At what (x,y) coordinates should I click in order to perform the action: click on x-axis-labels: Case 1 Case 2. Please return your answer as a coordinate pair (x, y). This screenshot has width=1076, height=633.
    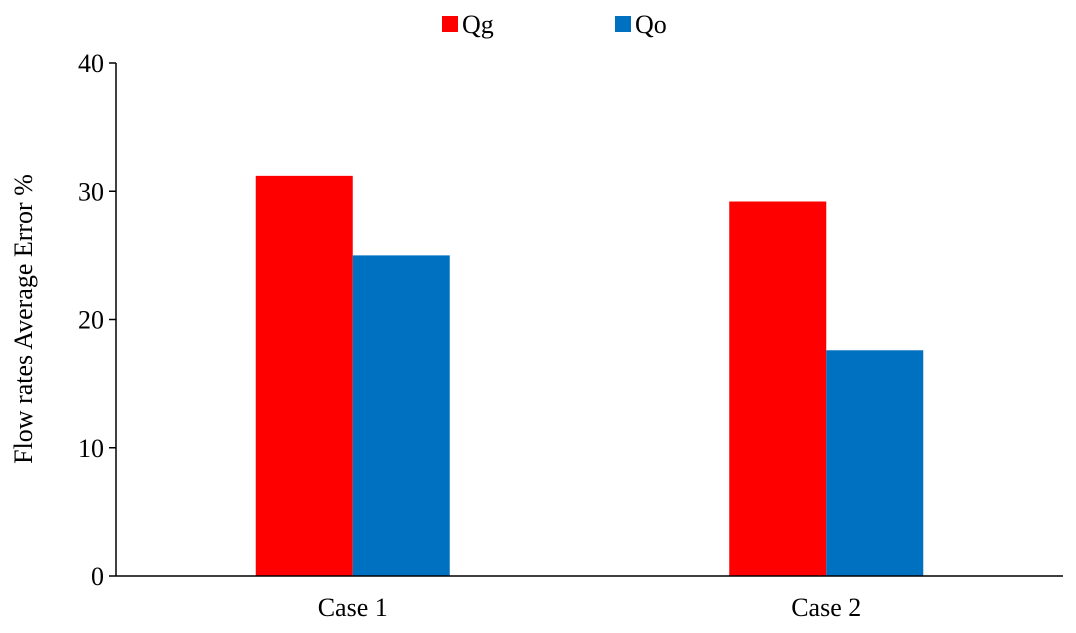
    Looking at the image, I should click on (590, 607).